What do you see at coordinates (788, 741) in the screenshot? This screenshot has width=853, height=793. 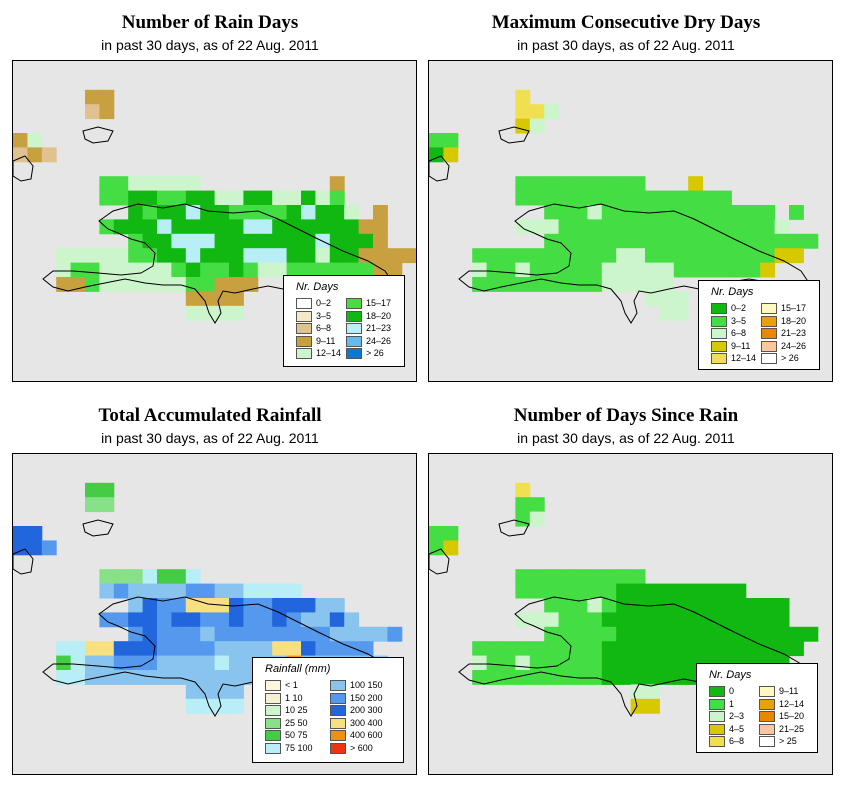 I see `legend-label: > 25` at bounding box center [788, 741].